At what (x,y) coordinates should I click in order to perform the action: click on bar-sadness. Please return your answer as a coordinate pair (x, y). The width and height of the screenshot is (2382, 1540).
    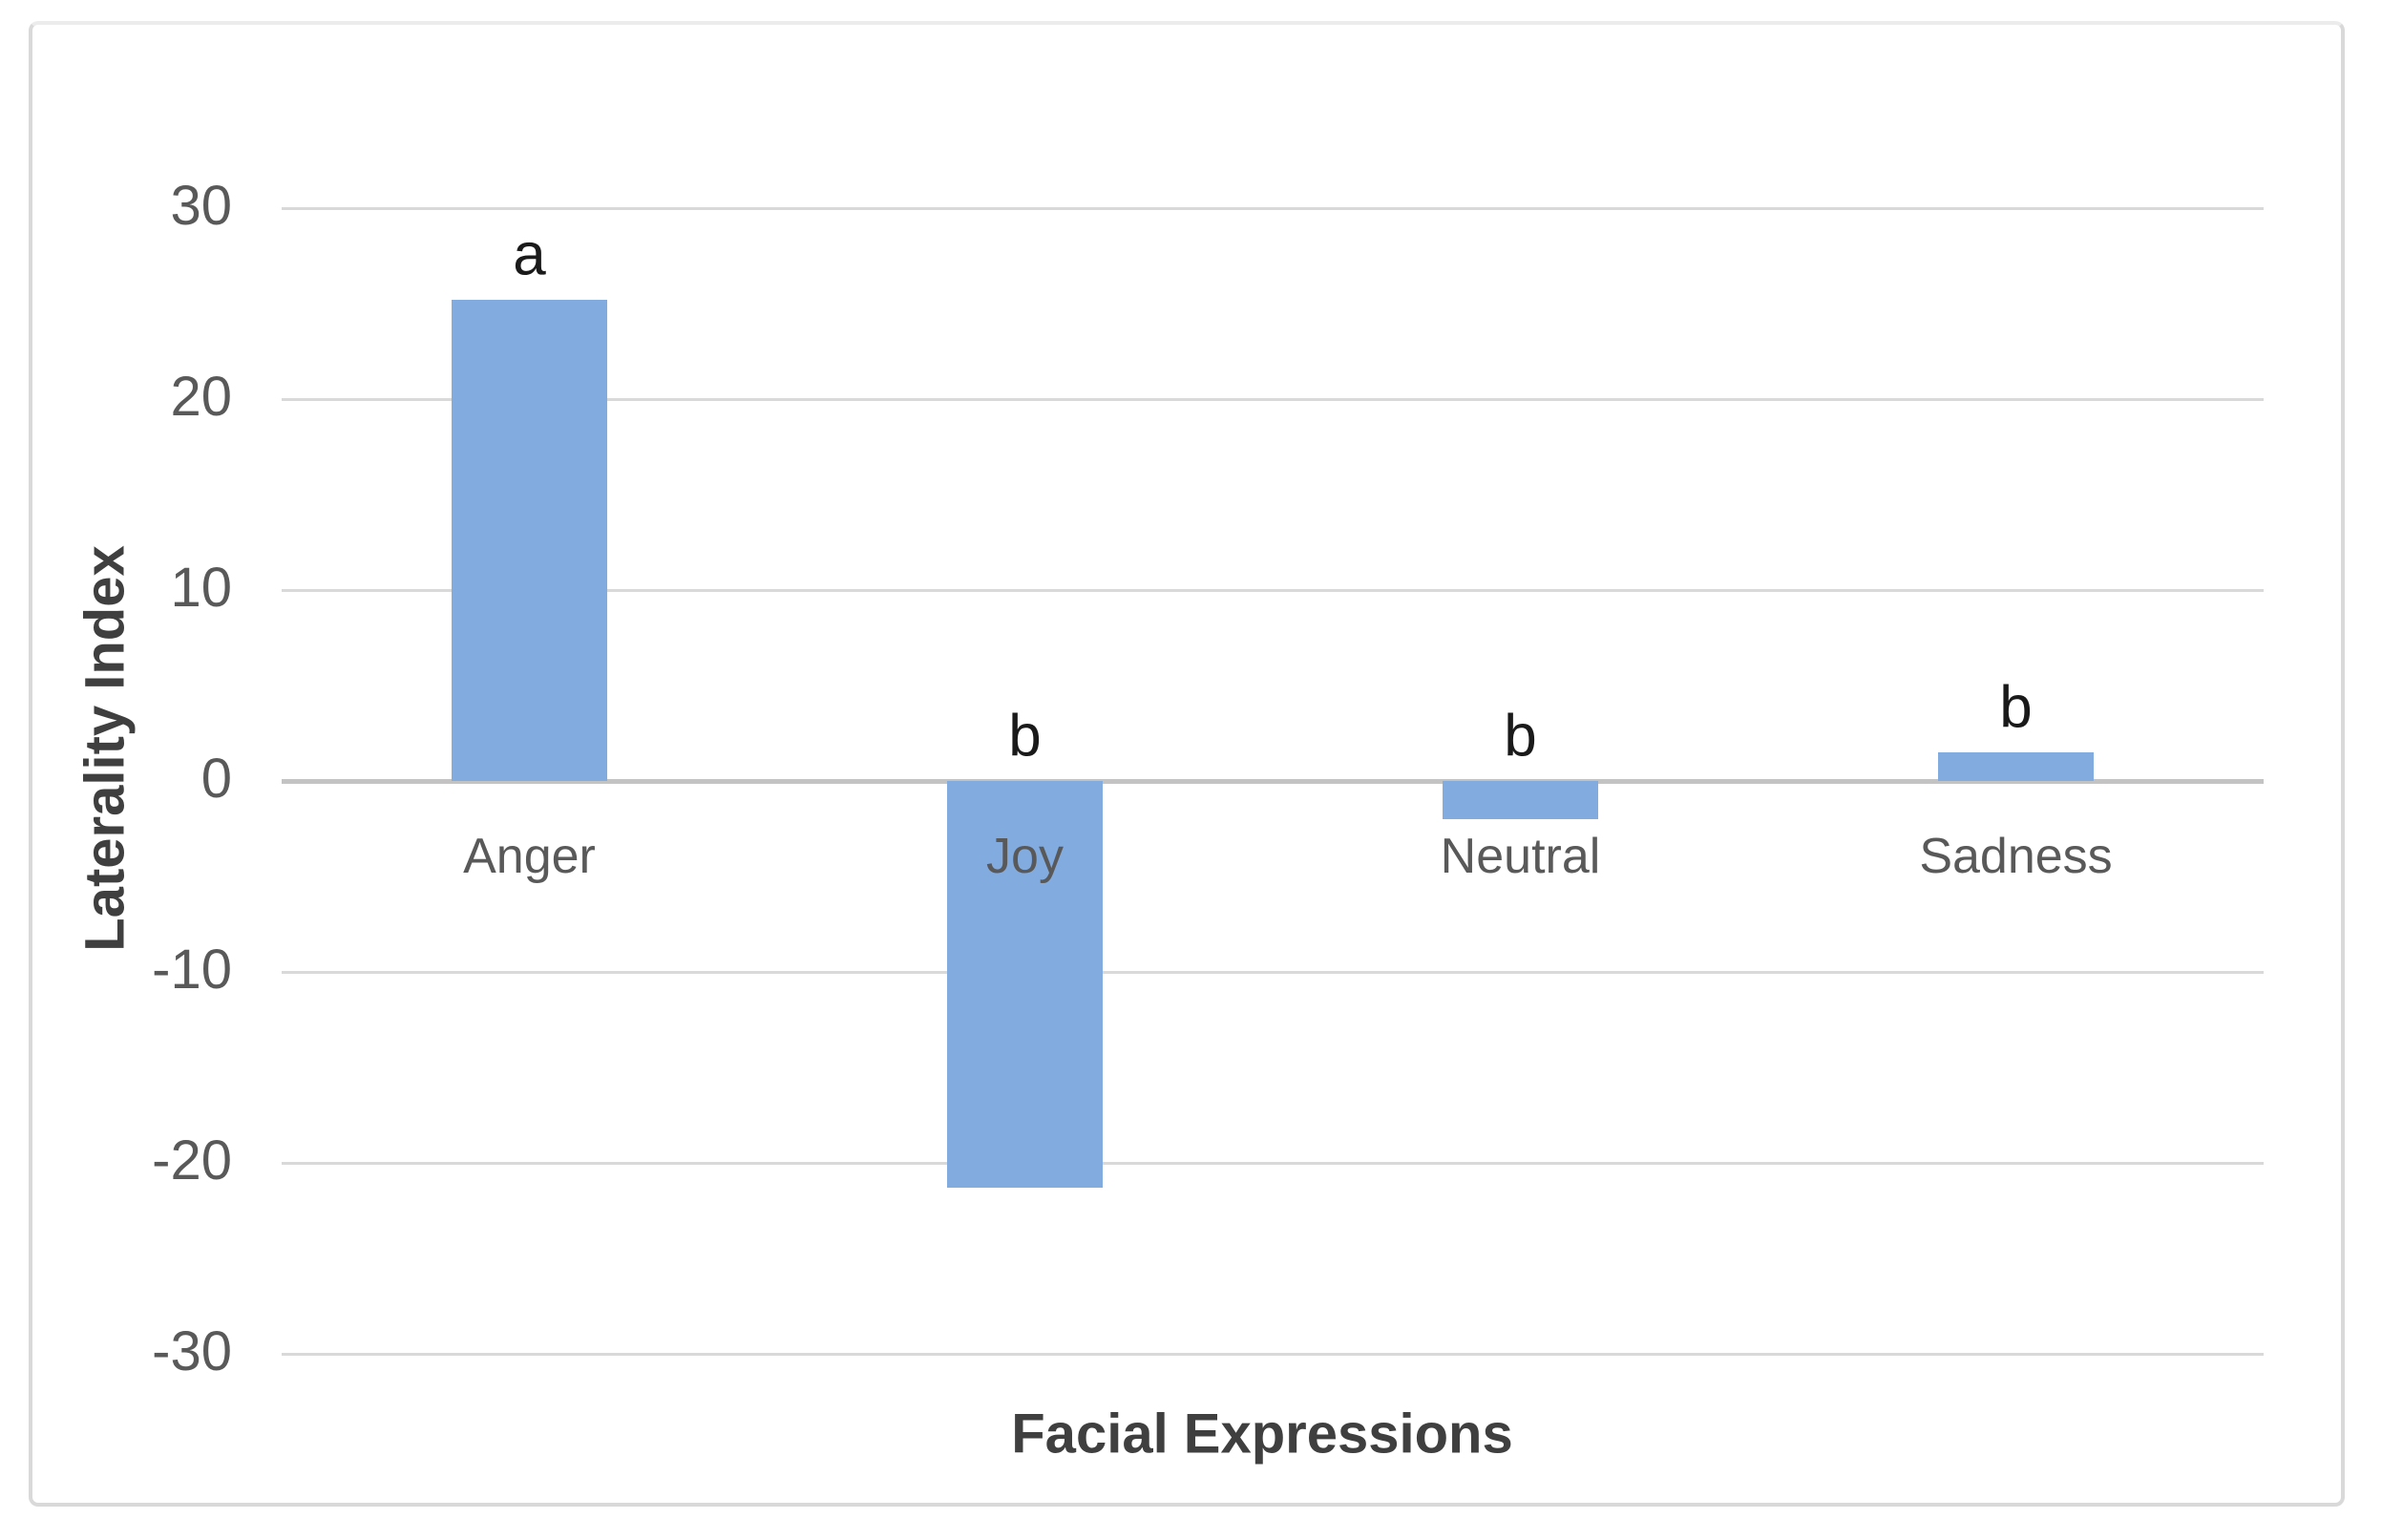
    Looking at the image, I should click on (2016, 766).